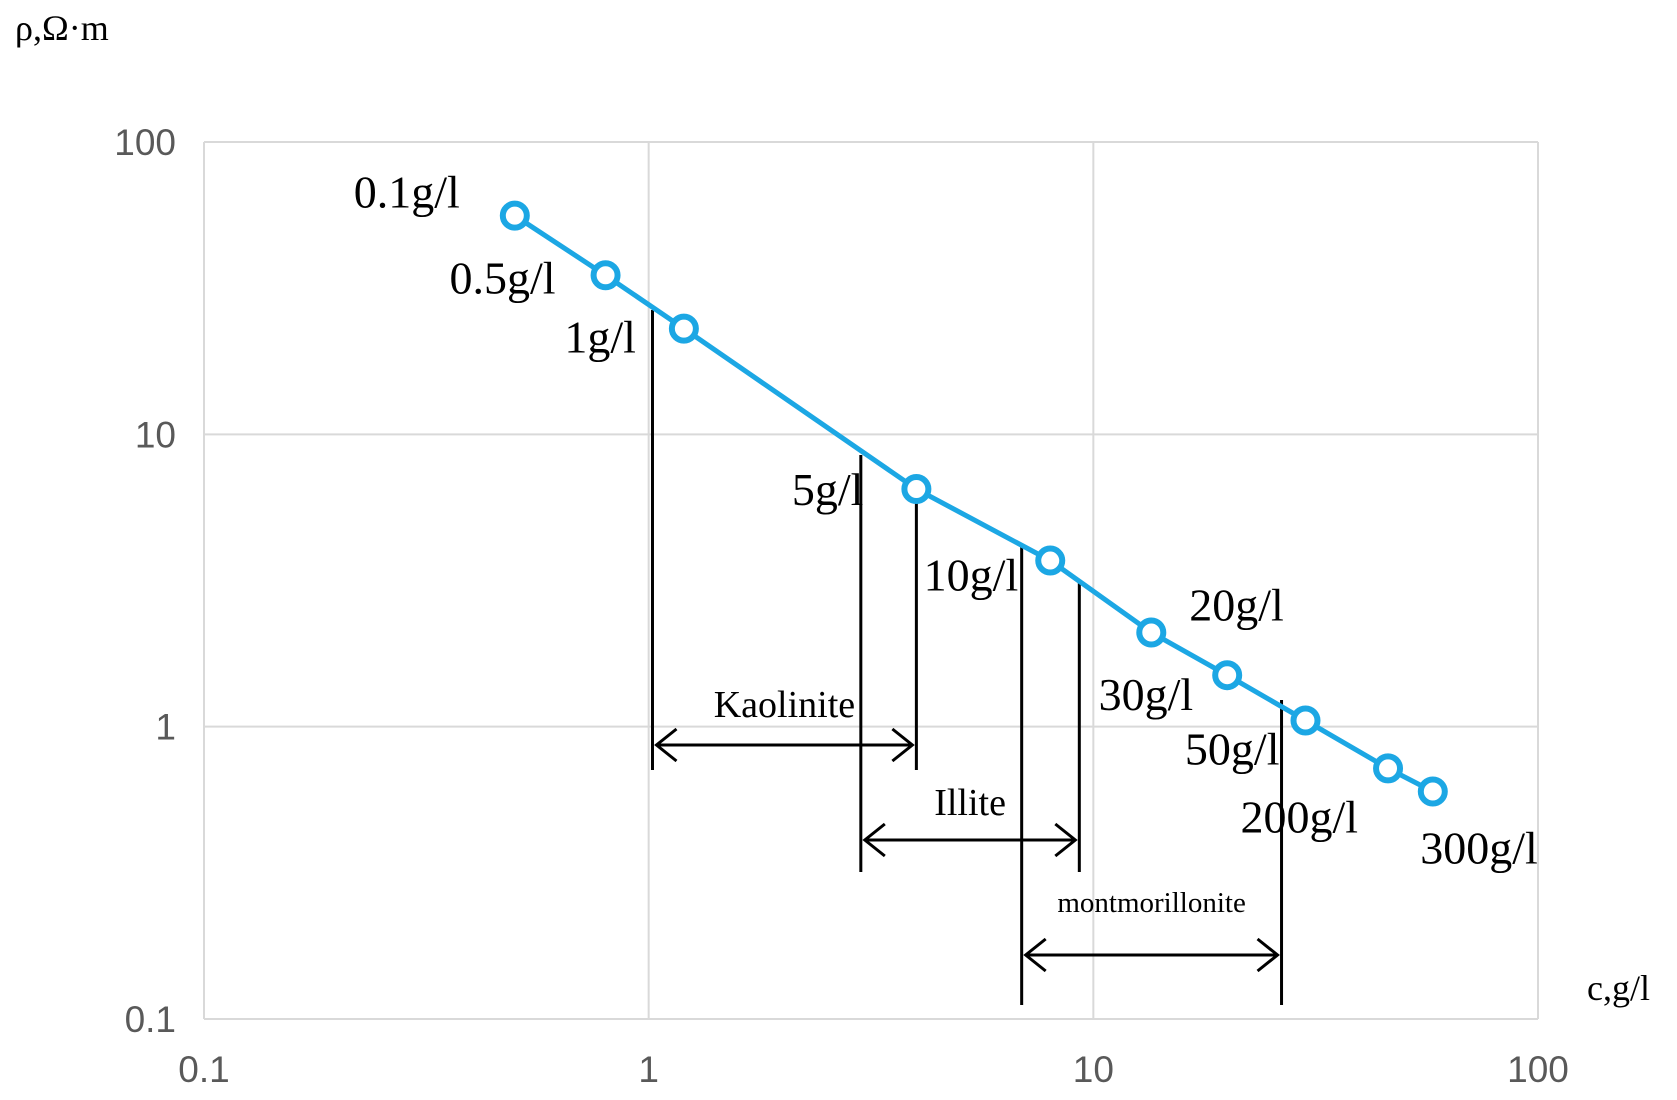 The height and width of the screenshot is (1100, 1677). Describe the element at coordinates (600, 337) in the screenshot. I see `point-label: 1g/l` at that location.